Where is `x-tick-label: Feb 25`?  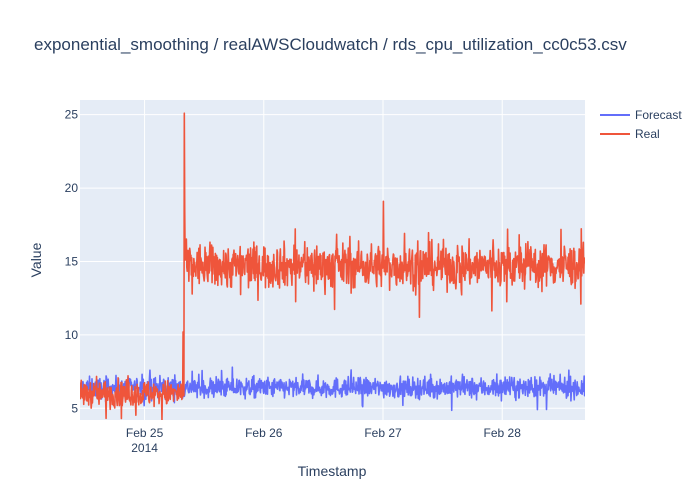 x-tick-label: Feb 25 is located at coordinates (145, 433).